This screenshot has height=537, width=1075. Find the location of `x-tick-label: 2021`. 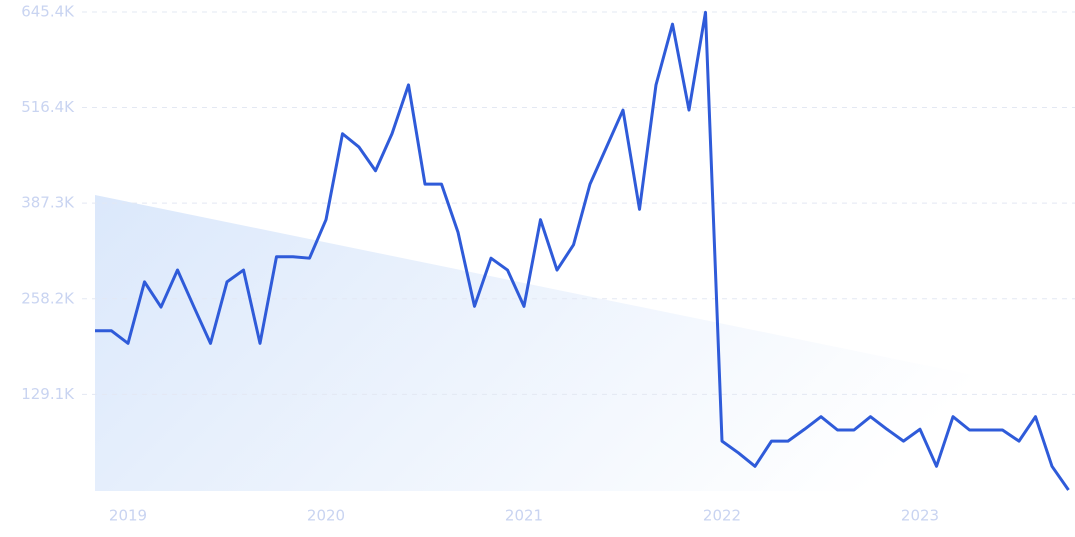

x-tick-label: 2021 is located at coordinates (524, 516).